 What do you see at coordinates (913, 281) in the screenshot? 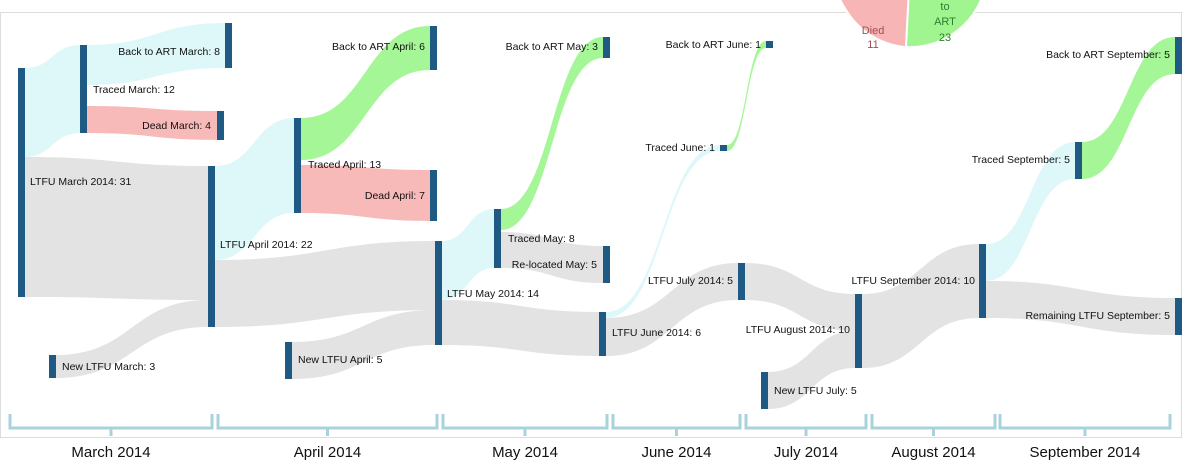
I see `node-label: LTFU September 2014: 10` at bounding box center [913, 281].